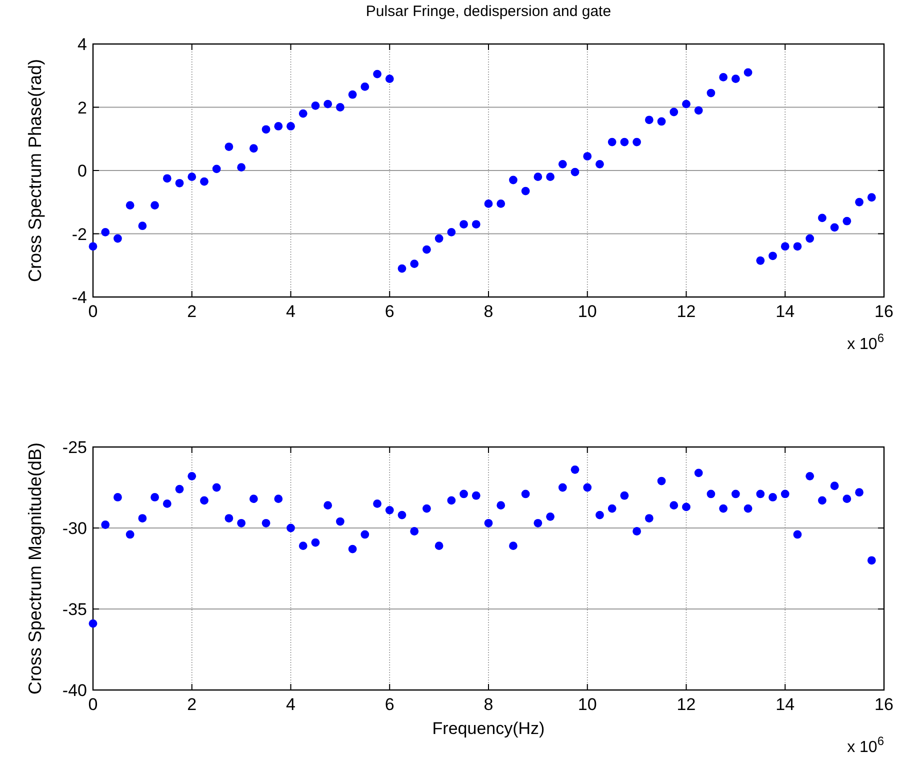 This screenshot has width=907, height=781. I want to click on y-tick-label: -25, so click(74, 447).